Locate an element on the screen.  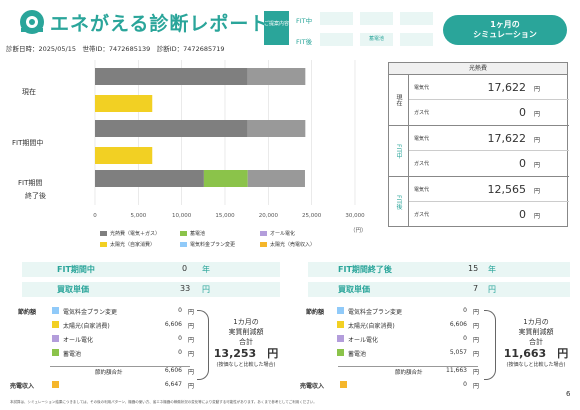
legend-label: 蓄電池 is located at coordinates (198, 234).